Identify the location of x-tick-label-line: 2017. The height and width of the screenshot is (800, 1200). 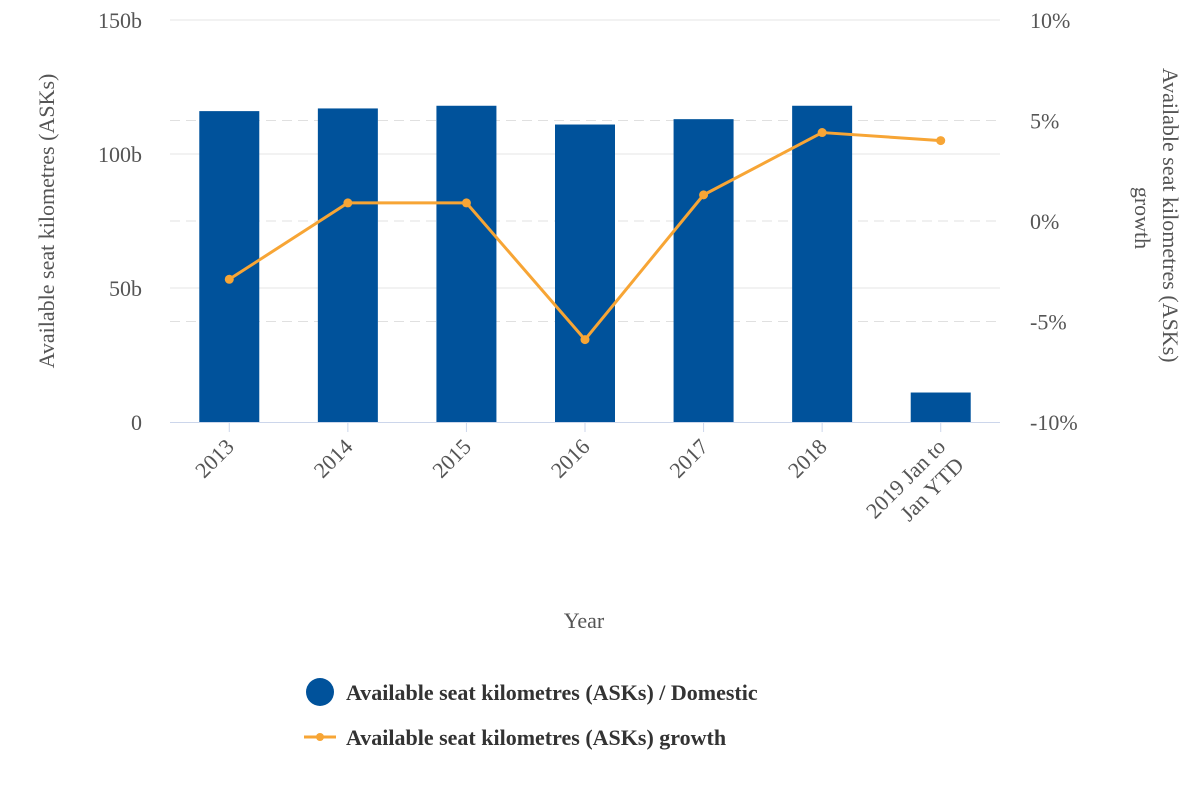
(688, 458).